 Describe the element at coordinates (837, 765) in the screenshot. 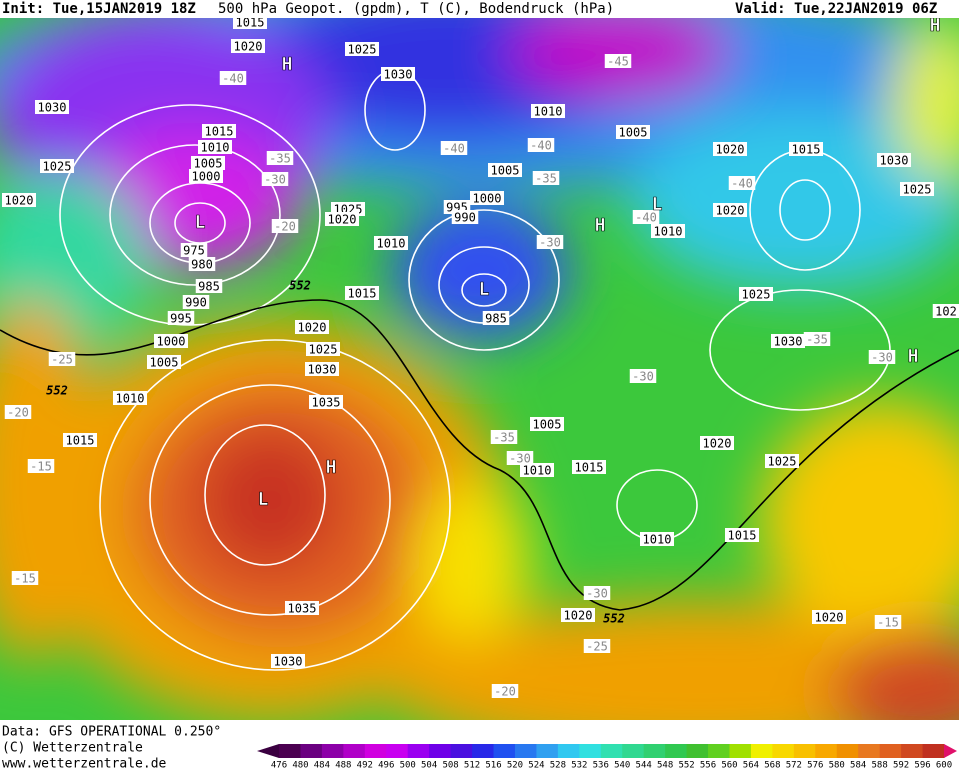

I see `colorbar-label: 580` at that location.